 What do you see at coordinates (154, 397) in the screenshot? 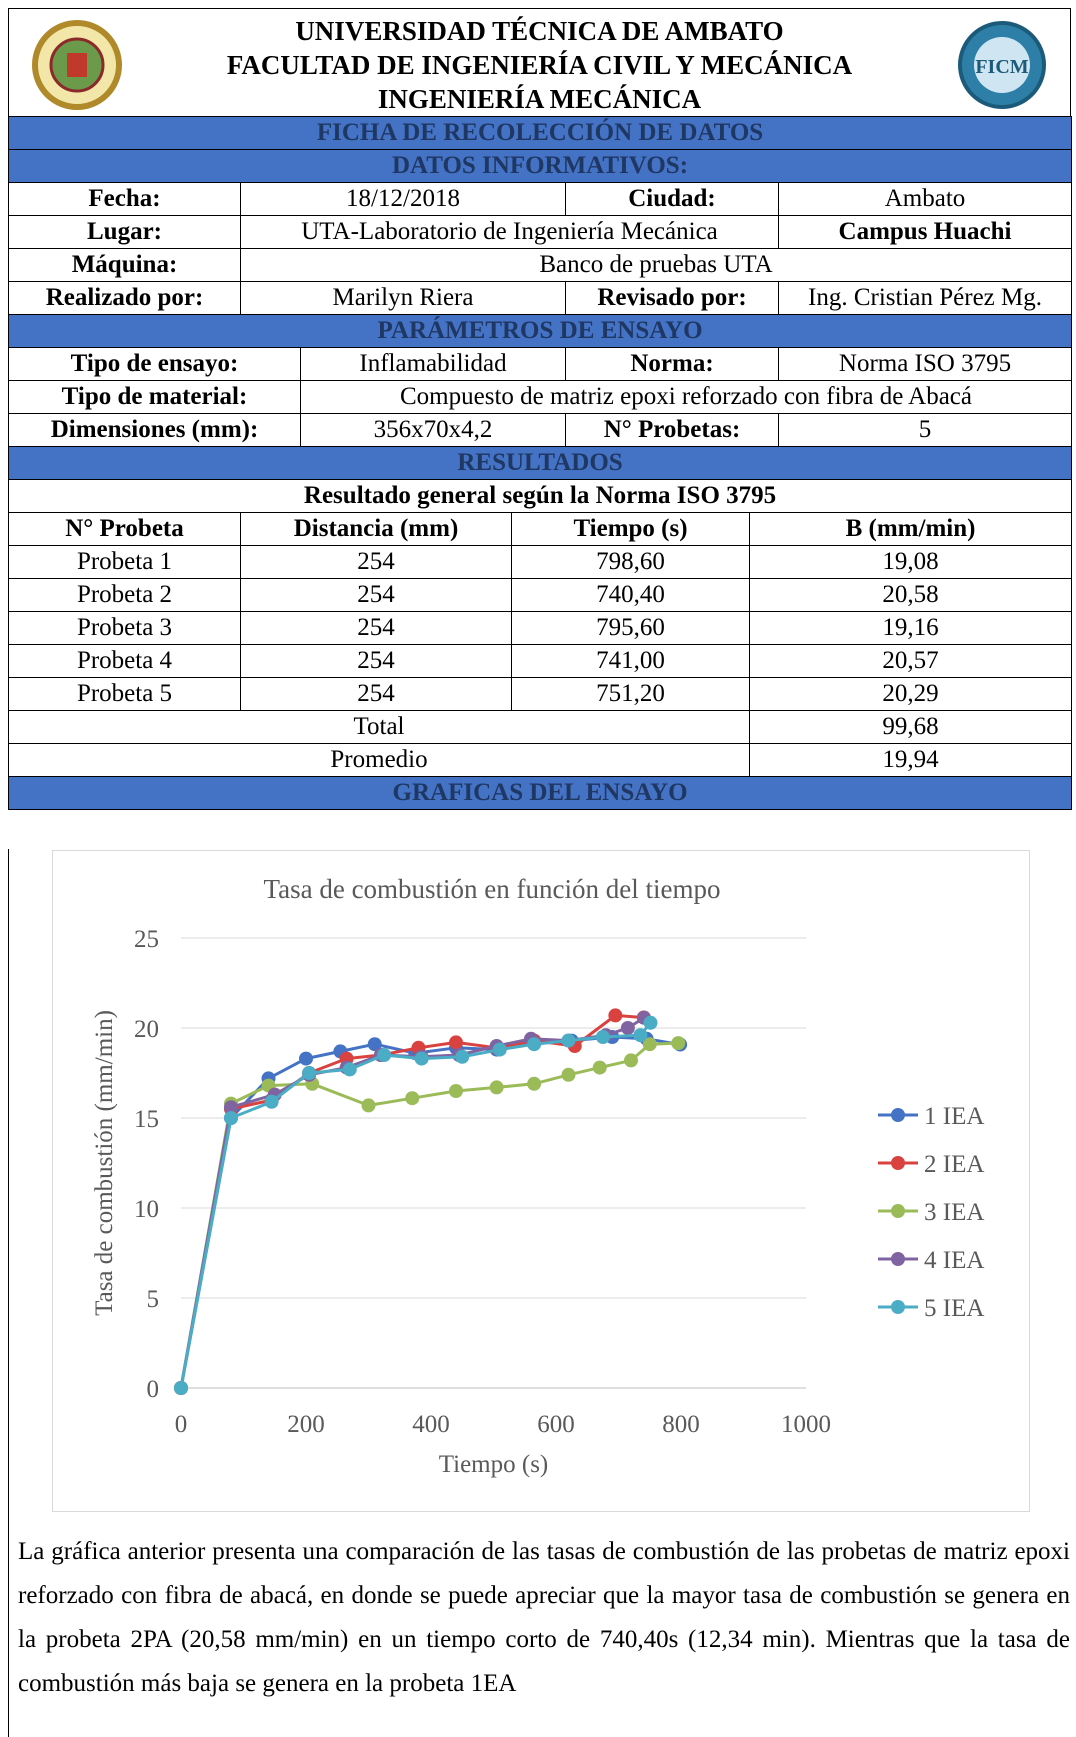
I see `label: Tipo de material:` at bounding box center [154, 397].